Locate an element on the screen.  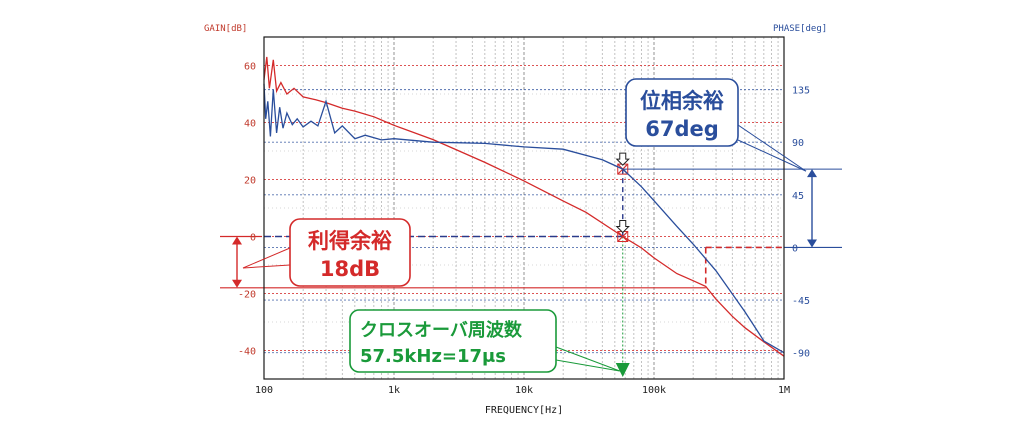
gain-tick-label: -40 is located at coordinates (247, 352).